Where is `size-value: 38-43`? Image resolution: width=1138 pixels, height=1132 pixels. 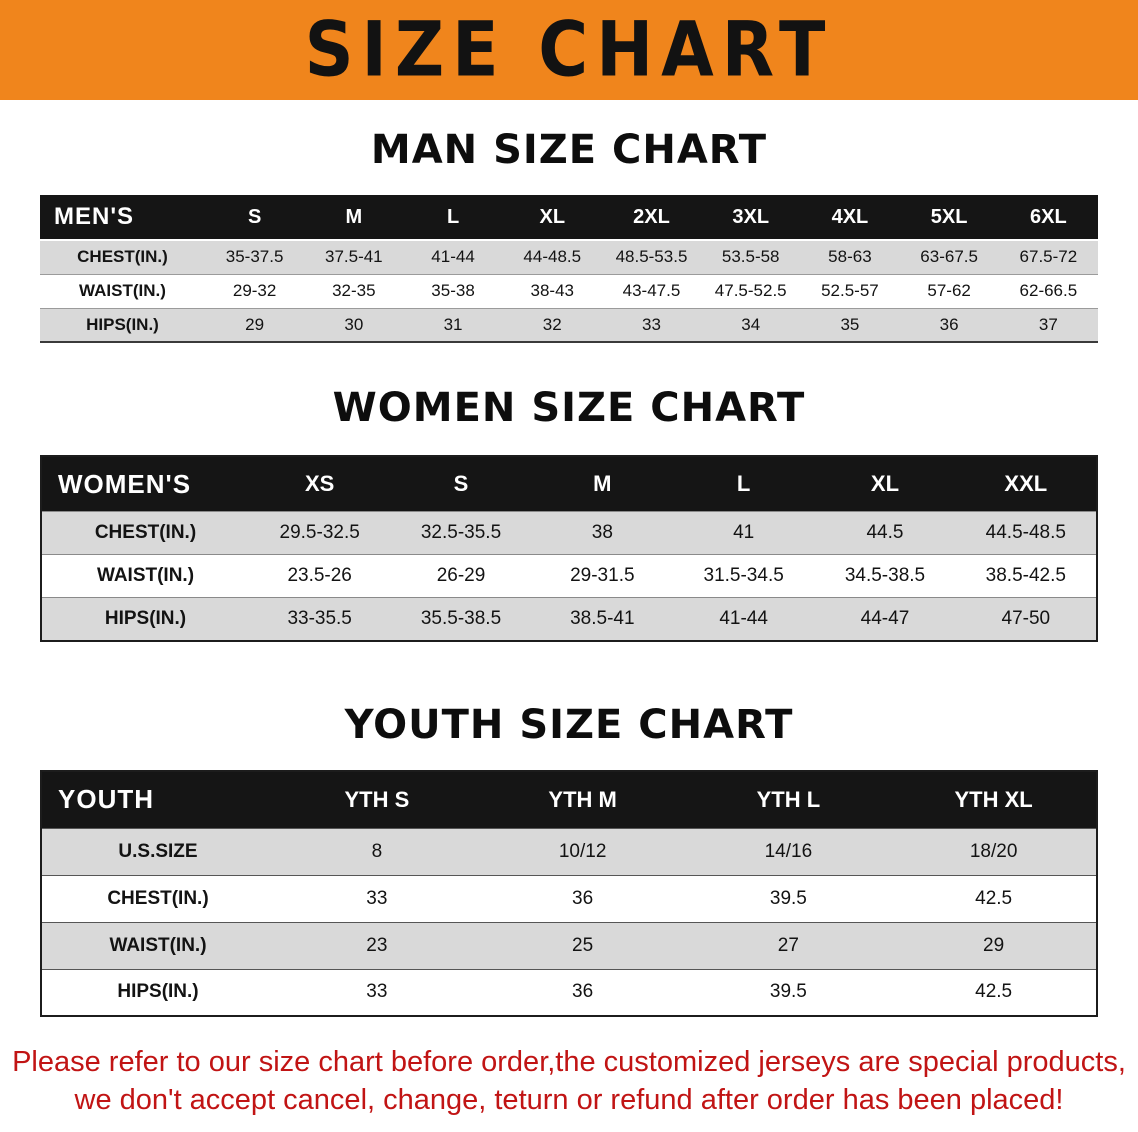
size-value: 38-43 is located at coordinates (552, 290).